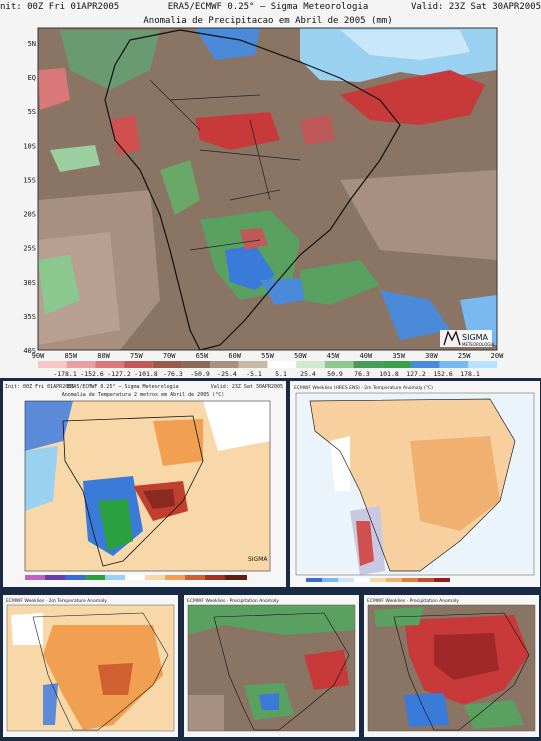 The image size is (541, 741). Describe the element at coordinates (173, 374) in the screenshot. I see `scale-label: -76.3` at that location.